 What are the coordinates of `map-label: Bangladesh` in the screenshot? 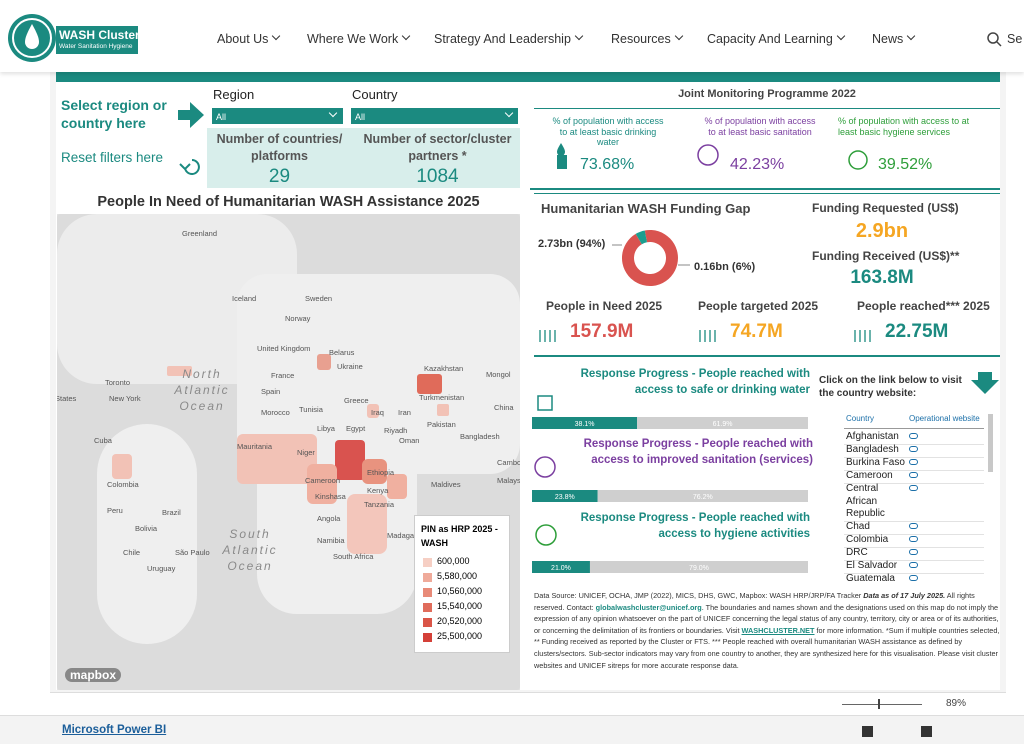 It's located at (480, 436).